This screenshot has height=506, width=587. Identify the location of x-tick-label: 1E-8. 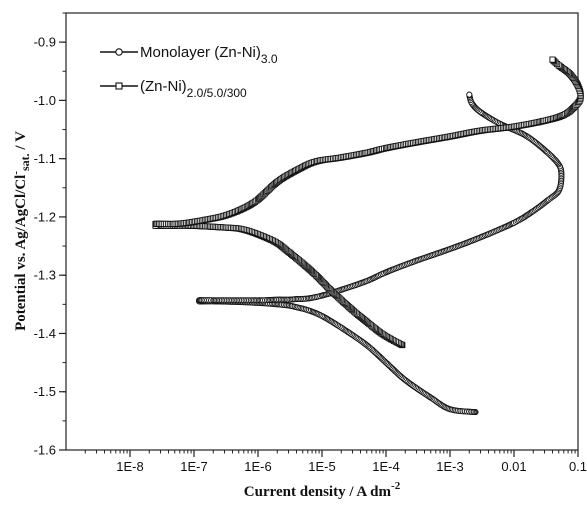
(129, 466).